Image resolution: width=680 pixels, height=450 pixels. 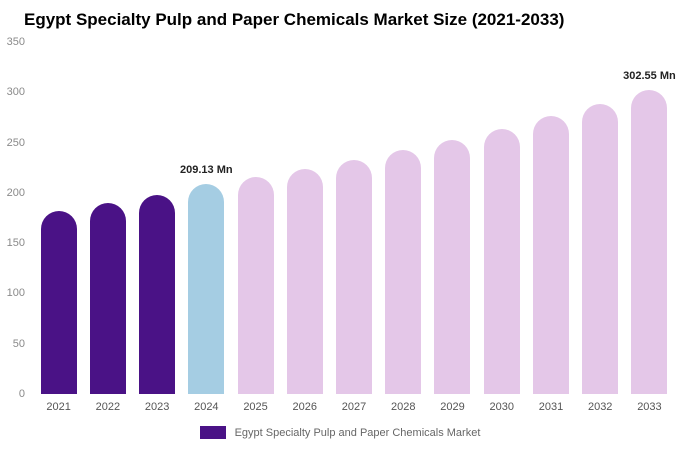 What do you see at coordinates (501, 407) in the screenshot?
I see `x-tick-label: 2030` at bounding box center [501, 407].